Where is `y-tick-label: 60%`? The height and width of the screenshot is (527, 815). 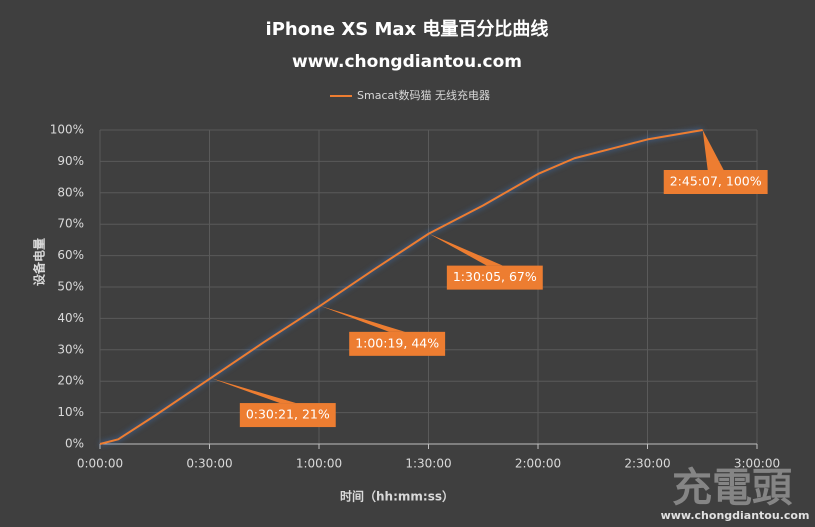 y-tick-label: 60% is located at coordinates (70, 255).